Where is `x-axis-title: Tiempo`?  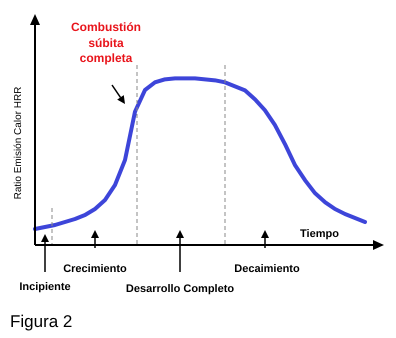 x-axis-title: Tiempo is located at coordinates (319, 234).